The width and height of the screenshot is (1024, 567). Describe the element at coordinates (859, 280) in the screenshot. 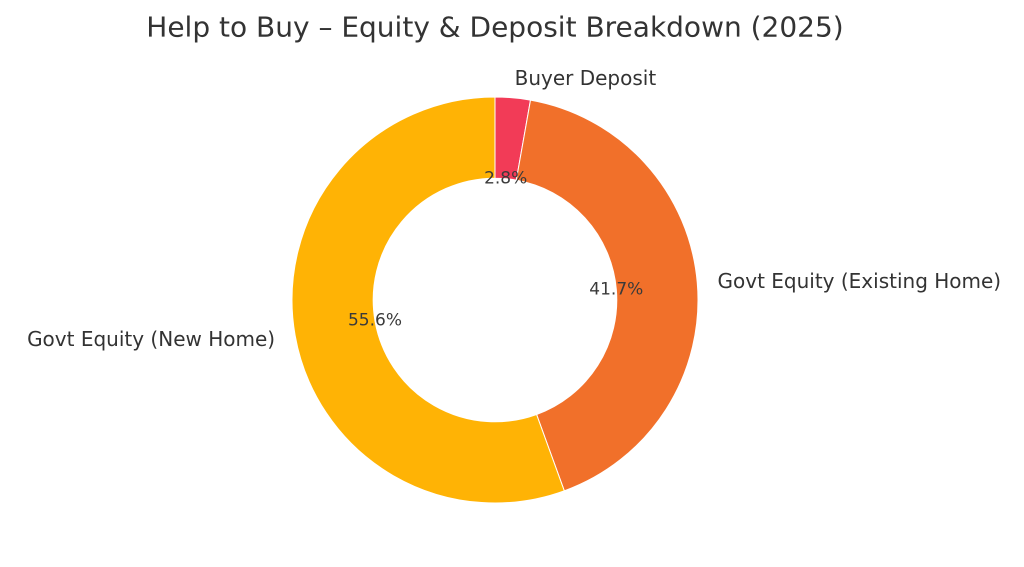

I see `slice-label: Govt Equity (Existing Home)` at that location.